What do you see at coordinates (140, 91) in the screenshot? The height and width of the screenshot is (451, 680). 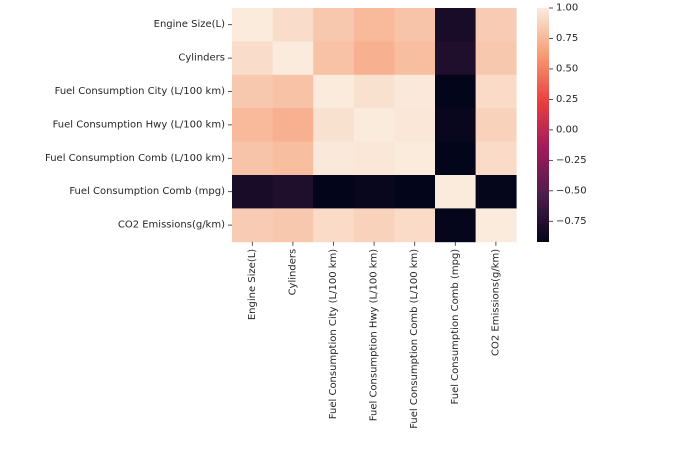 I see `row-label: Fuel Consumption City (L/100 km)` at bounding box center [140, 91].